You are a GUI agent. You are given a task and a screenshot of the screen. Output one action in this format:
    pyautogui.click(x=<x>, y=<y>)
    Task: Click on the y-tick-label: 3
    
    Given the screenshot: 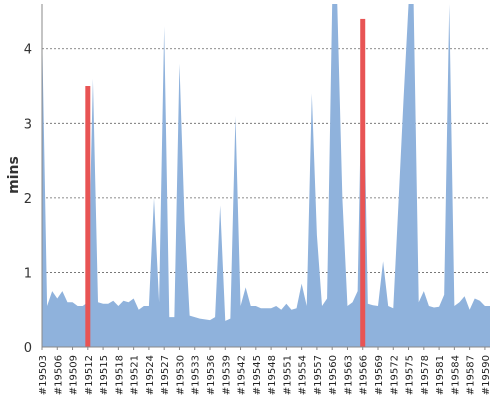 What is the action you would take?
    pyautogui.click(x=28, y=124)
    